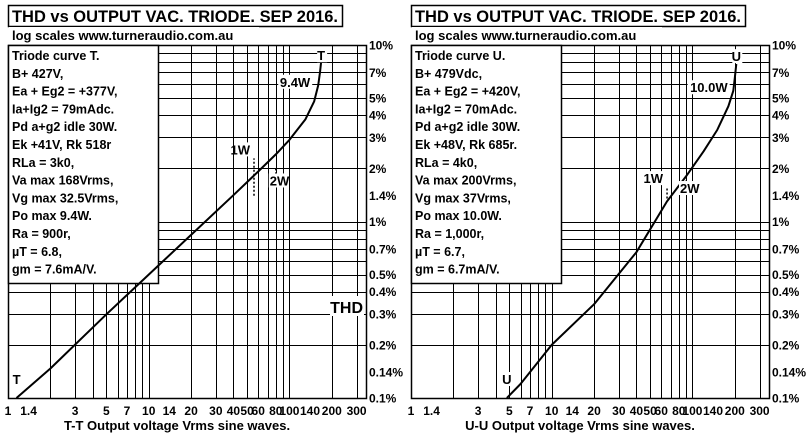  I want to click on info-line: Ia+Ig2 = 79mAdc., so click(63, 109).